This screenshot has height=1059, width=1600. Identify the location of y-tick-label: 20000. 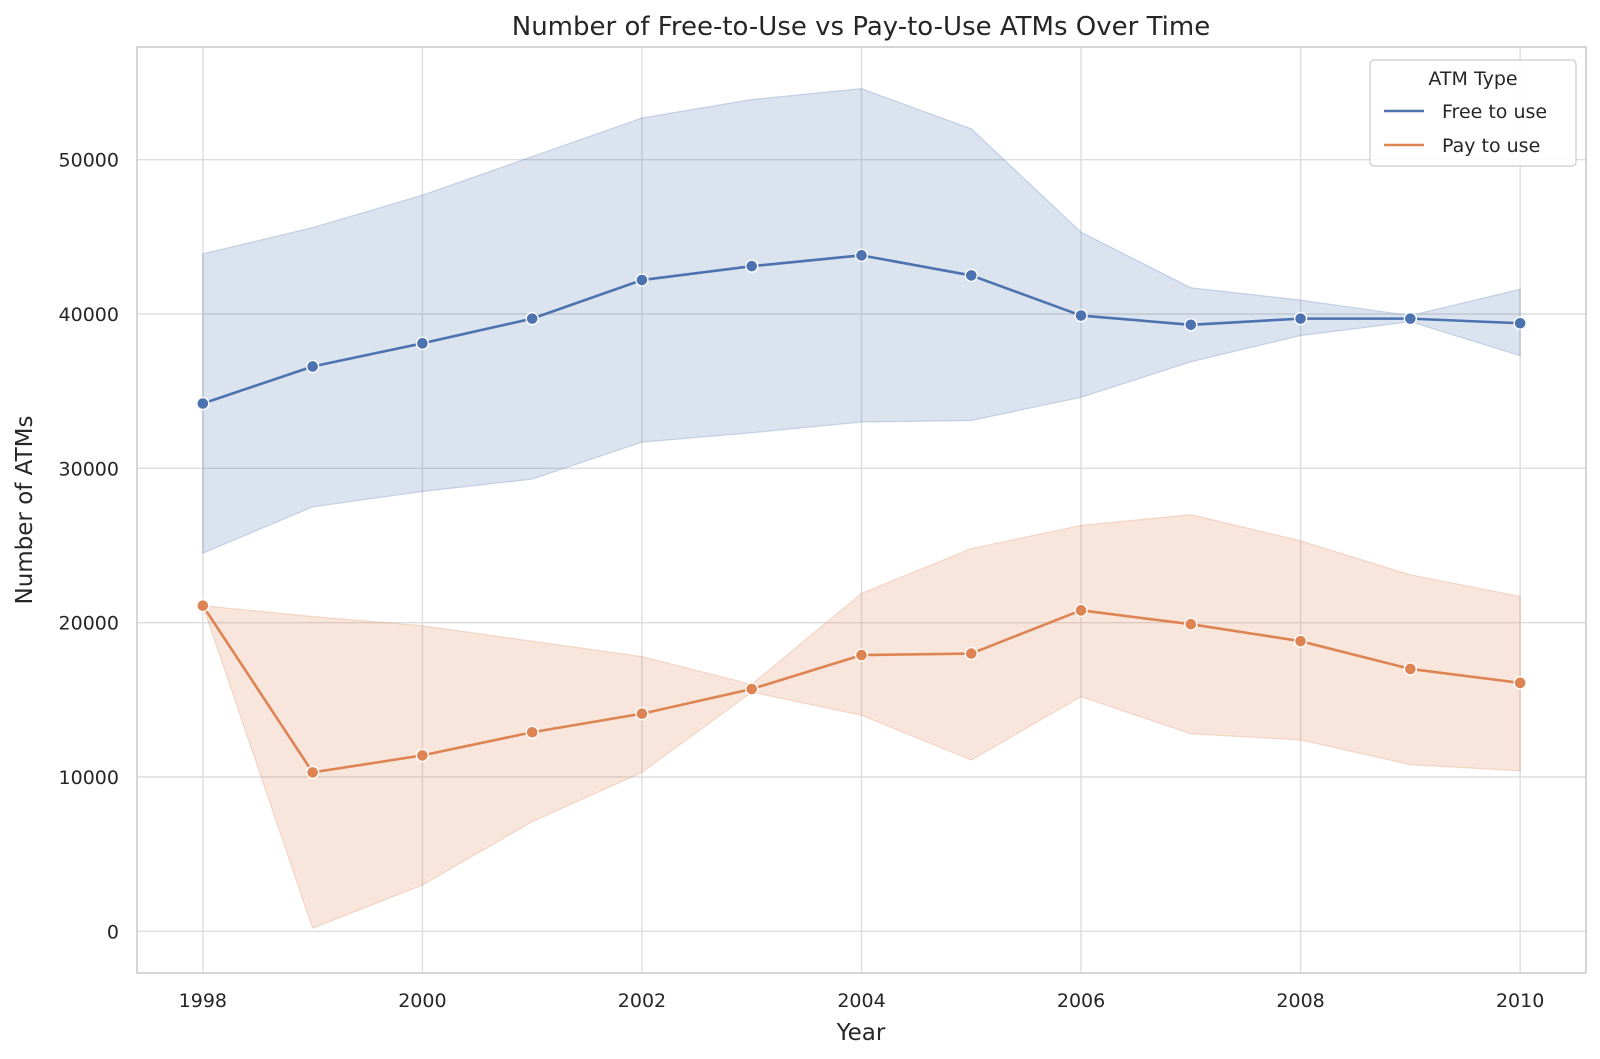
(89, 624).